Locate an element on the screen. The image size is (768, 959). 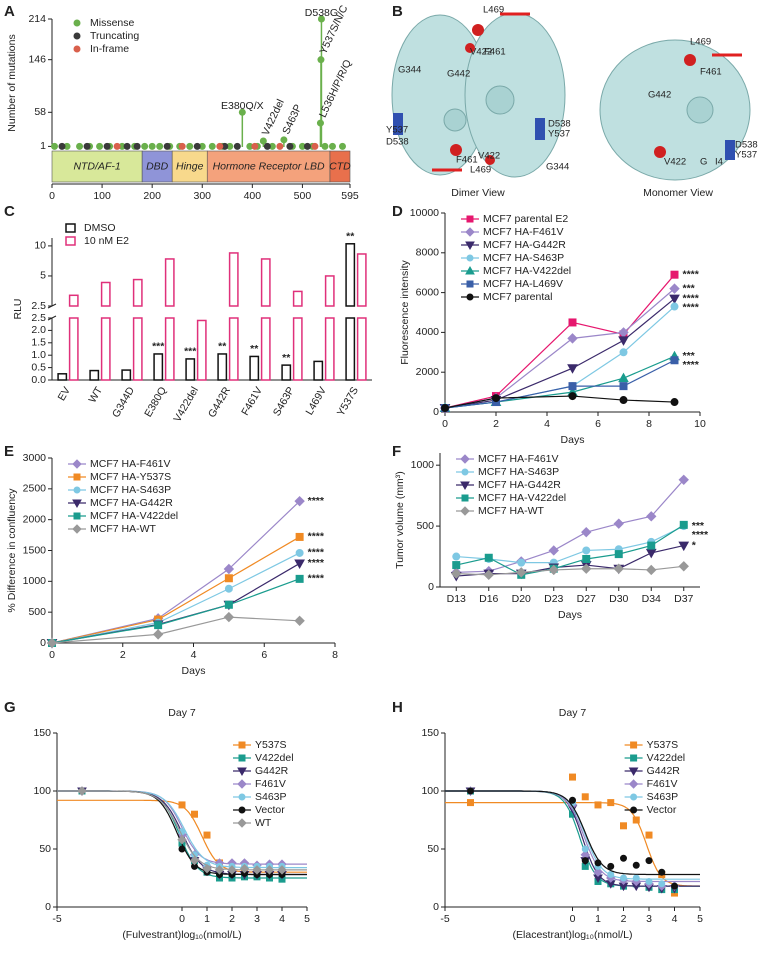
legend-label: V422del is located at coordinates (274, 758).